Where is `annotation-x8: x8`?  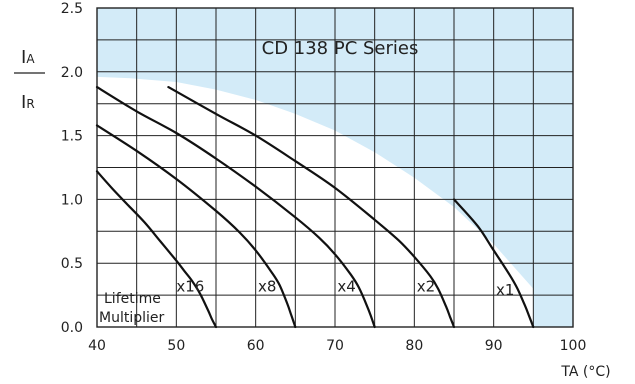 annotation-x8: x8 is located at coordinates (267, 286).